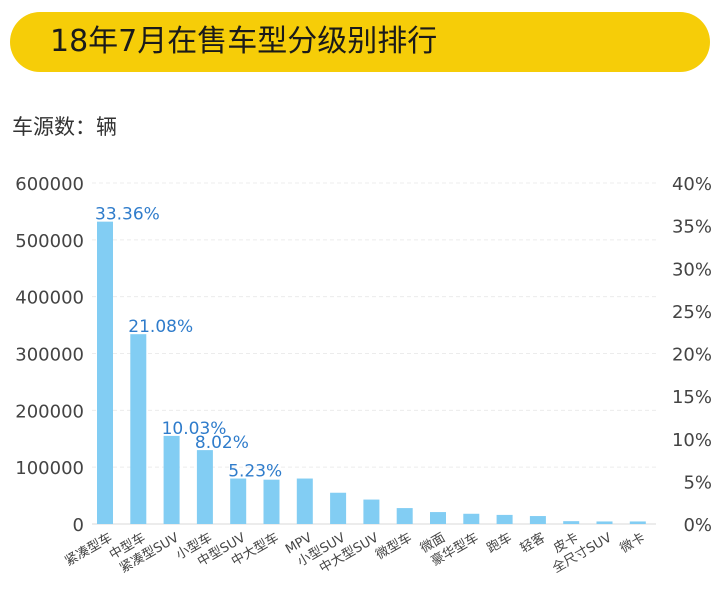 The image size is (721, 595). Describe the element at coordinates (49, 298) in the screenshot. I see `y-tick-label: 400000` at that location.